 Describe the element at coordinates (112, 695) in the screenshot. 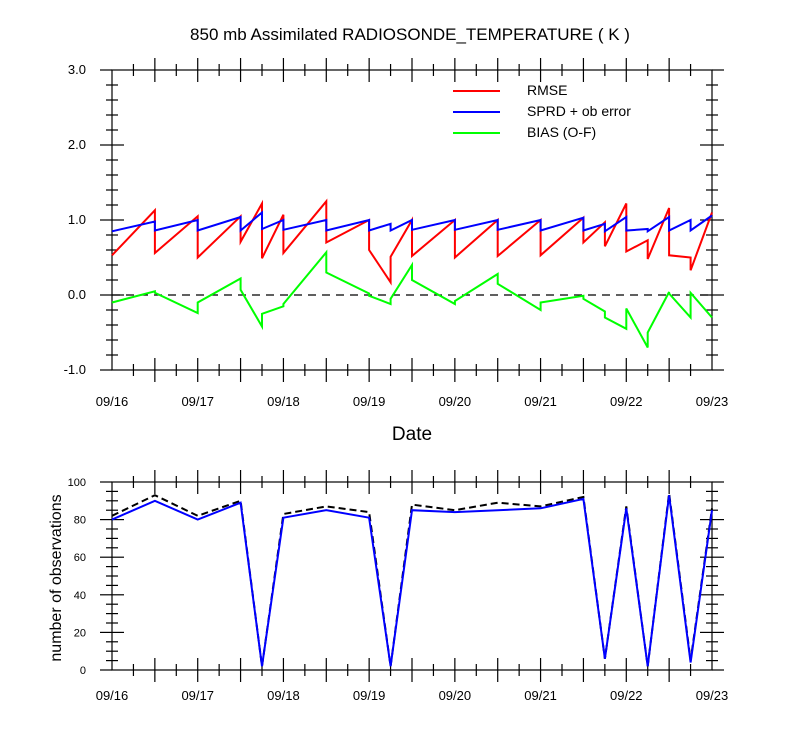

I see `bottom-x-tick-label: 09/16` at that location.